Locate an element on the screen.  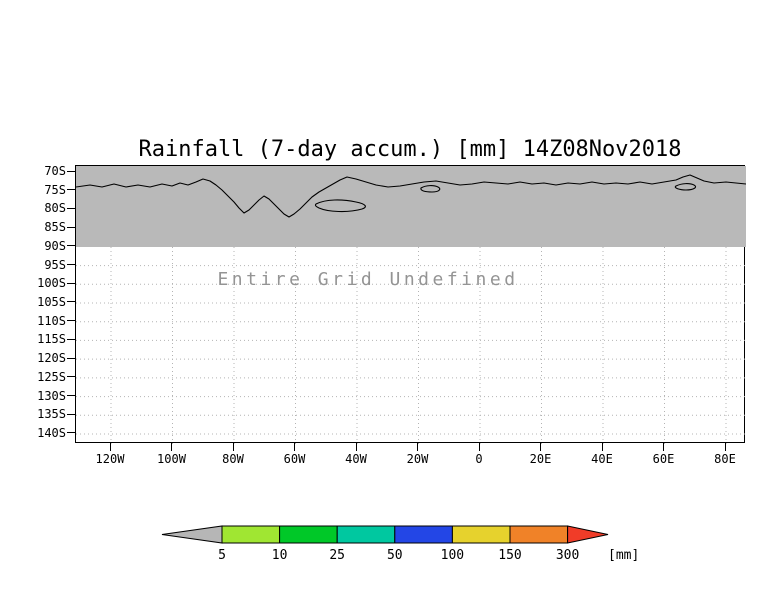
y-tick-label: 130S is located at coordinates (51, 395).